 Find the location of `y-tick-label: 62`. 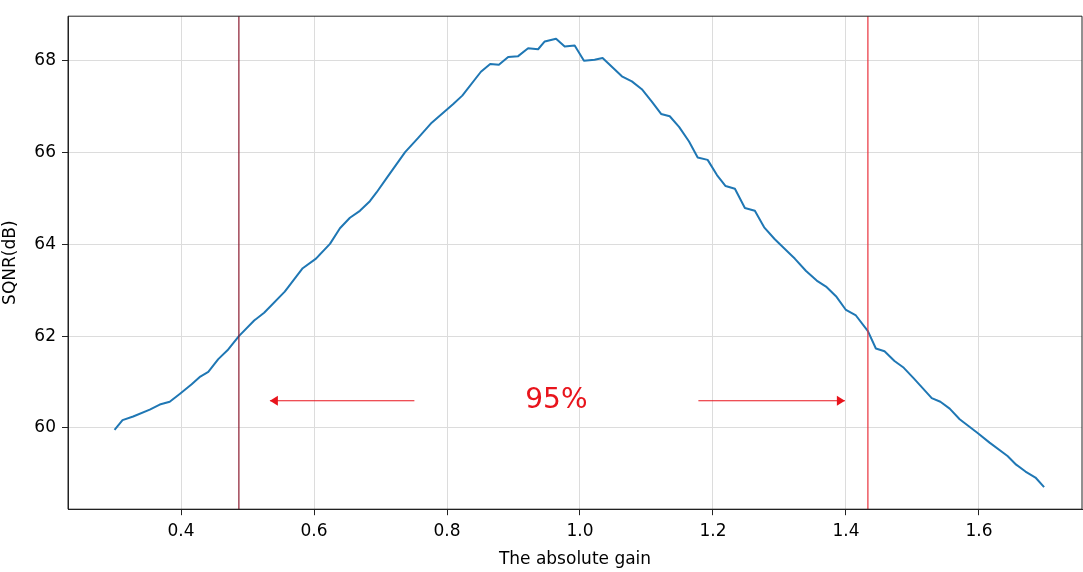

y-tick-label: 62 is located at coordinates (45, 334).